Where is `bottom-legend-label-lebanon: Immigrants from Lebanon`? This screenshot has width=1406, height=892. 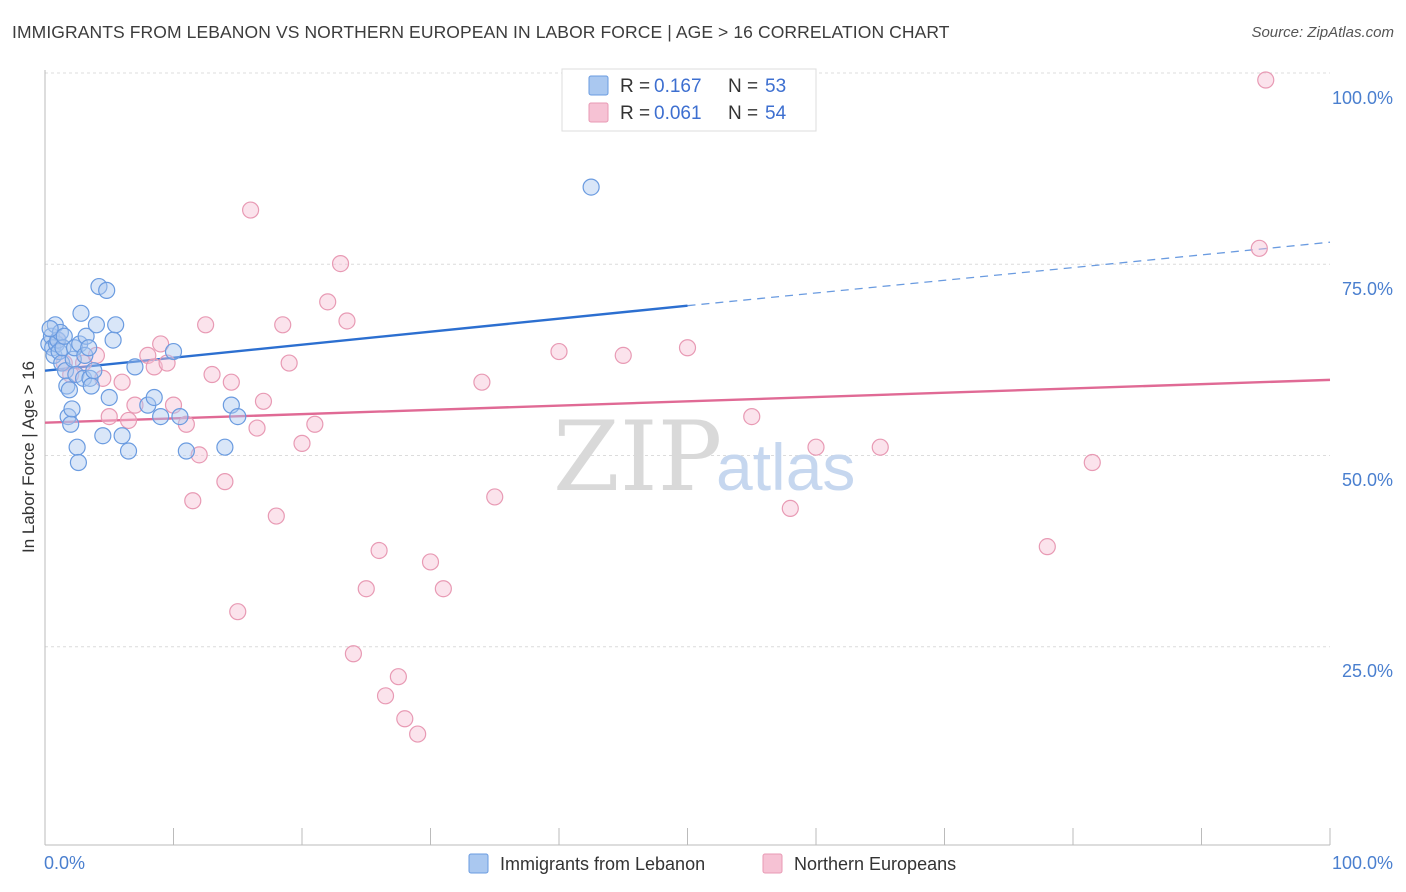
bottom-legend-label-lebanon: Immigrants from Lebanon is located at coordinates (602, 864).